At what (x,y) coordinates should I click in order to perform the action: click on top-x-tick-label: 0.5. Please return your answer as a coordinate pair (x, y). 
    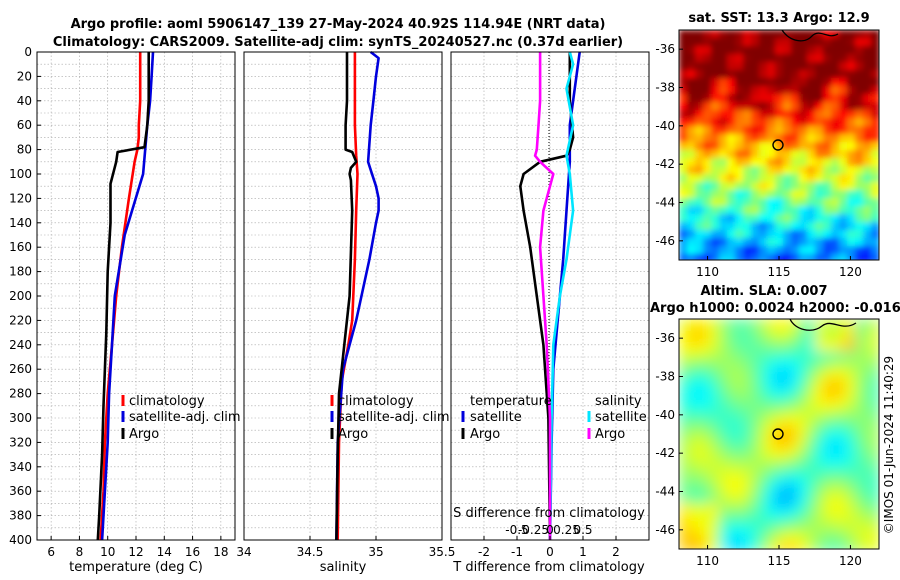
    Looking at the image, I should click on (582, 530).